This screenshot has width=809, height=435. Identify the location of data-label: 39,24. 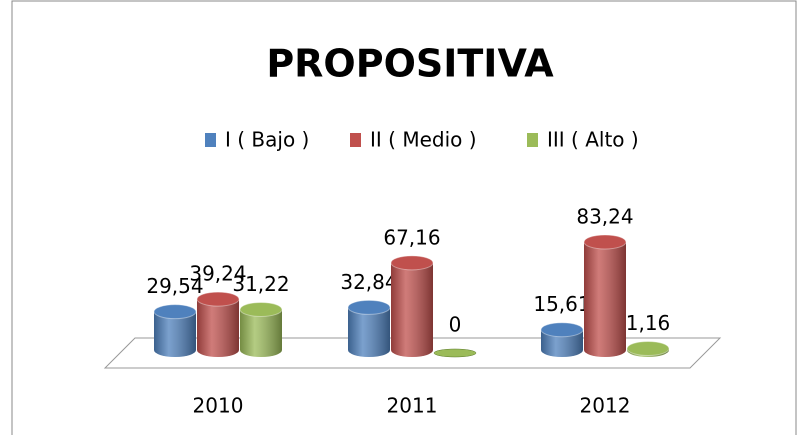
(217, 274).